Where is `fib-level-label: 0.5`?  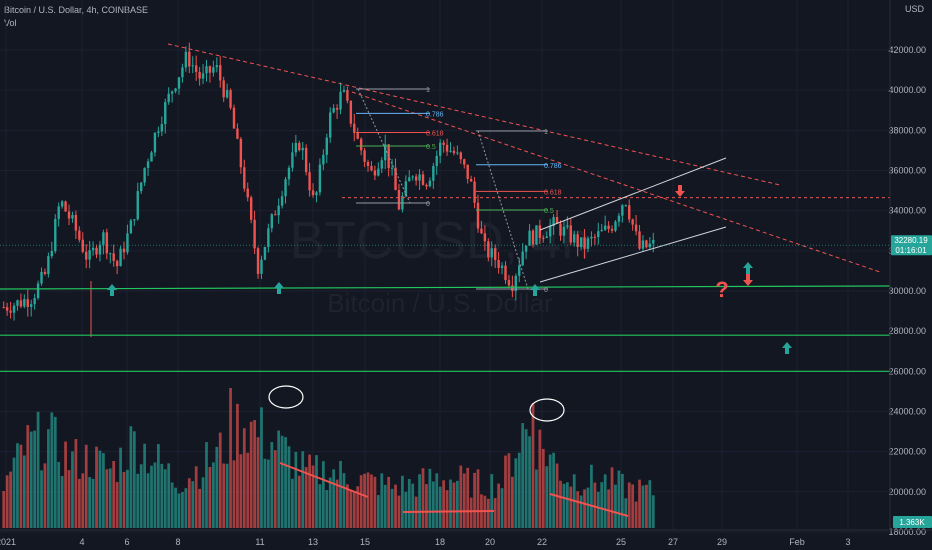 fib-level-label: 0.5 is located at coordinates (431, 147).